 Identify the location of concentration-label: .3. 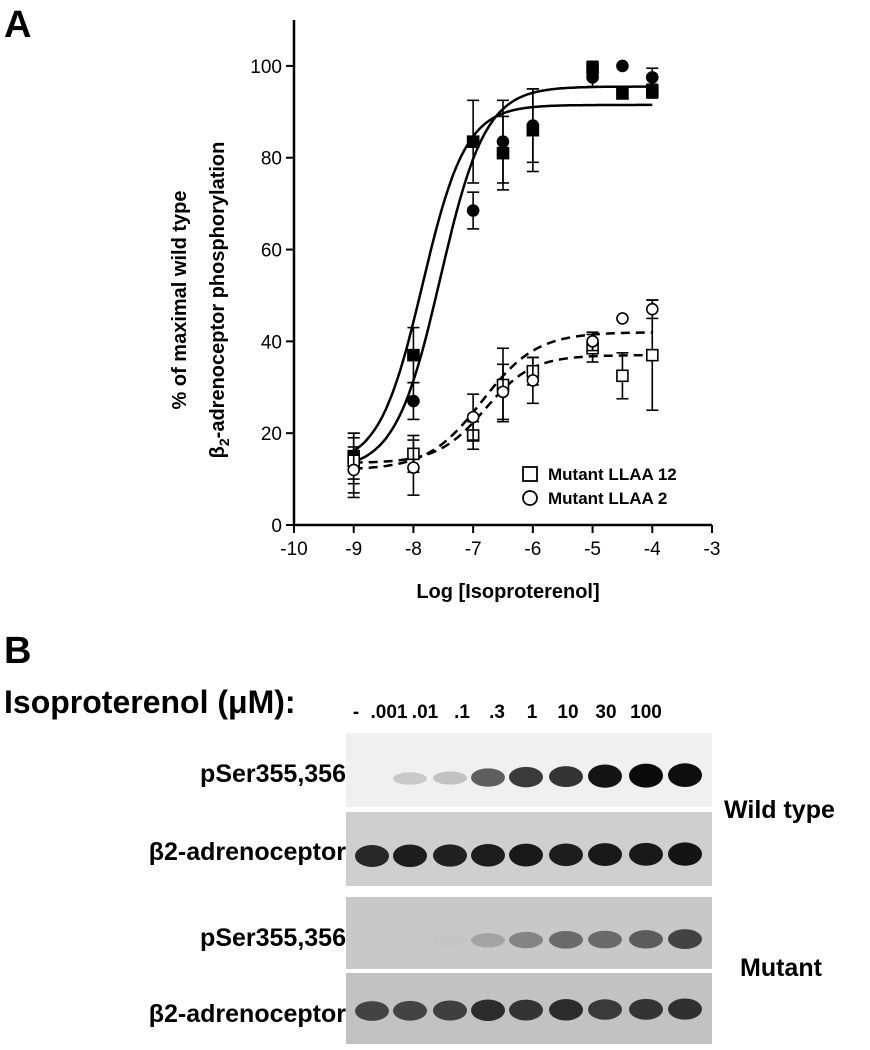
(497, 712).